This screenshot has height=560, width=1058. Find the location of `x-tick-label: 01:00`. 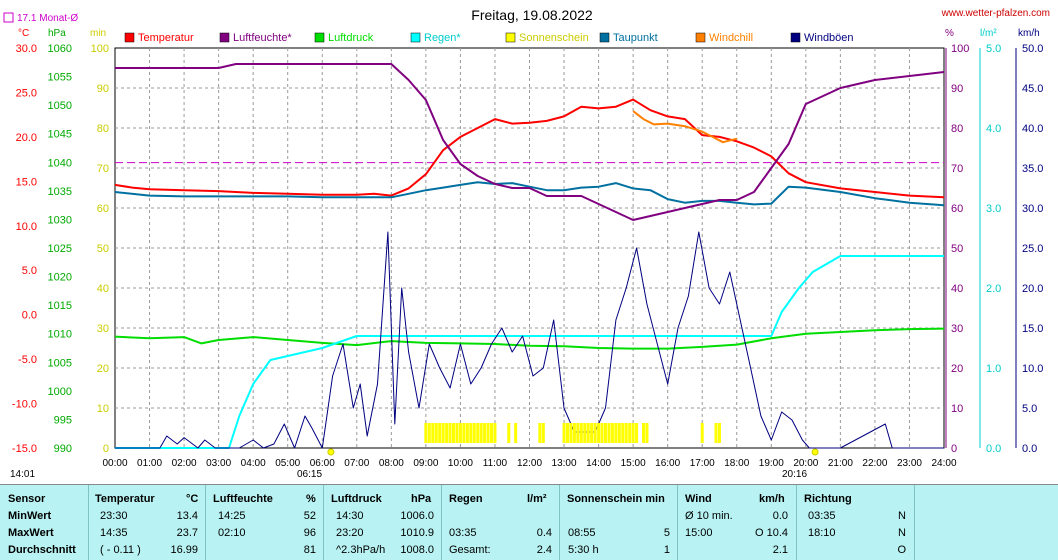

x-tick-label: 01:00 is located at coordinates (149, 463).